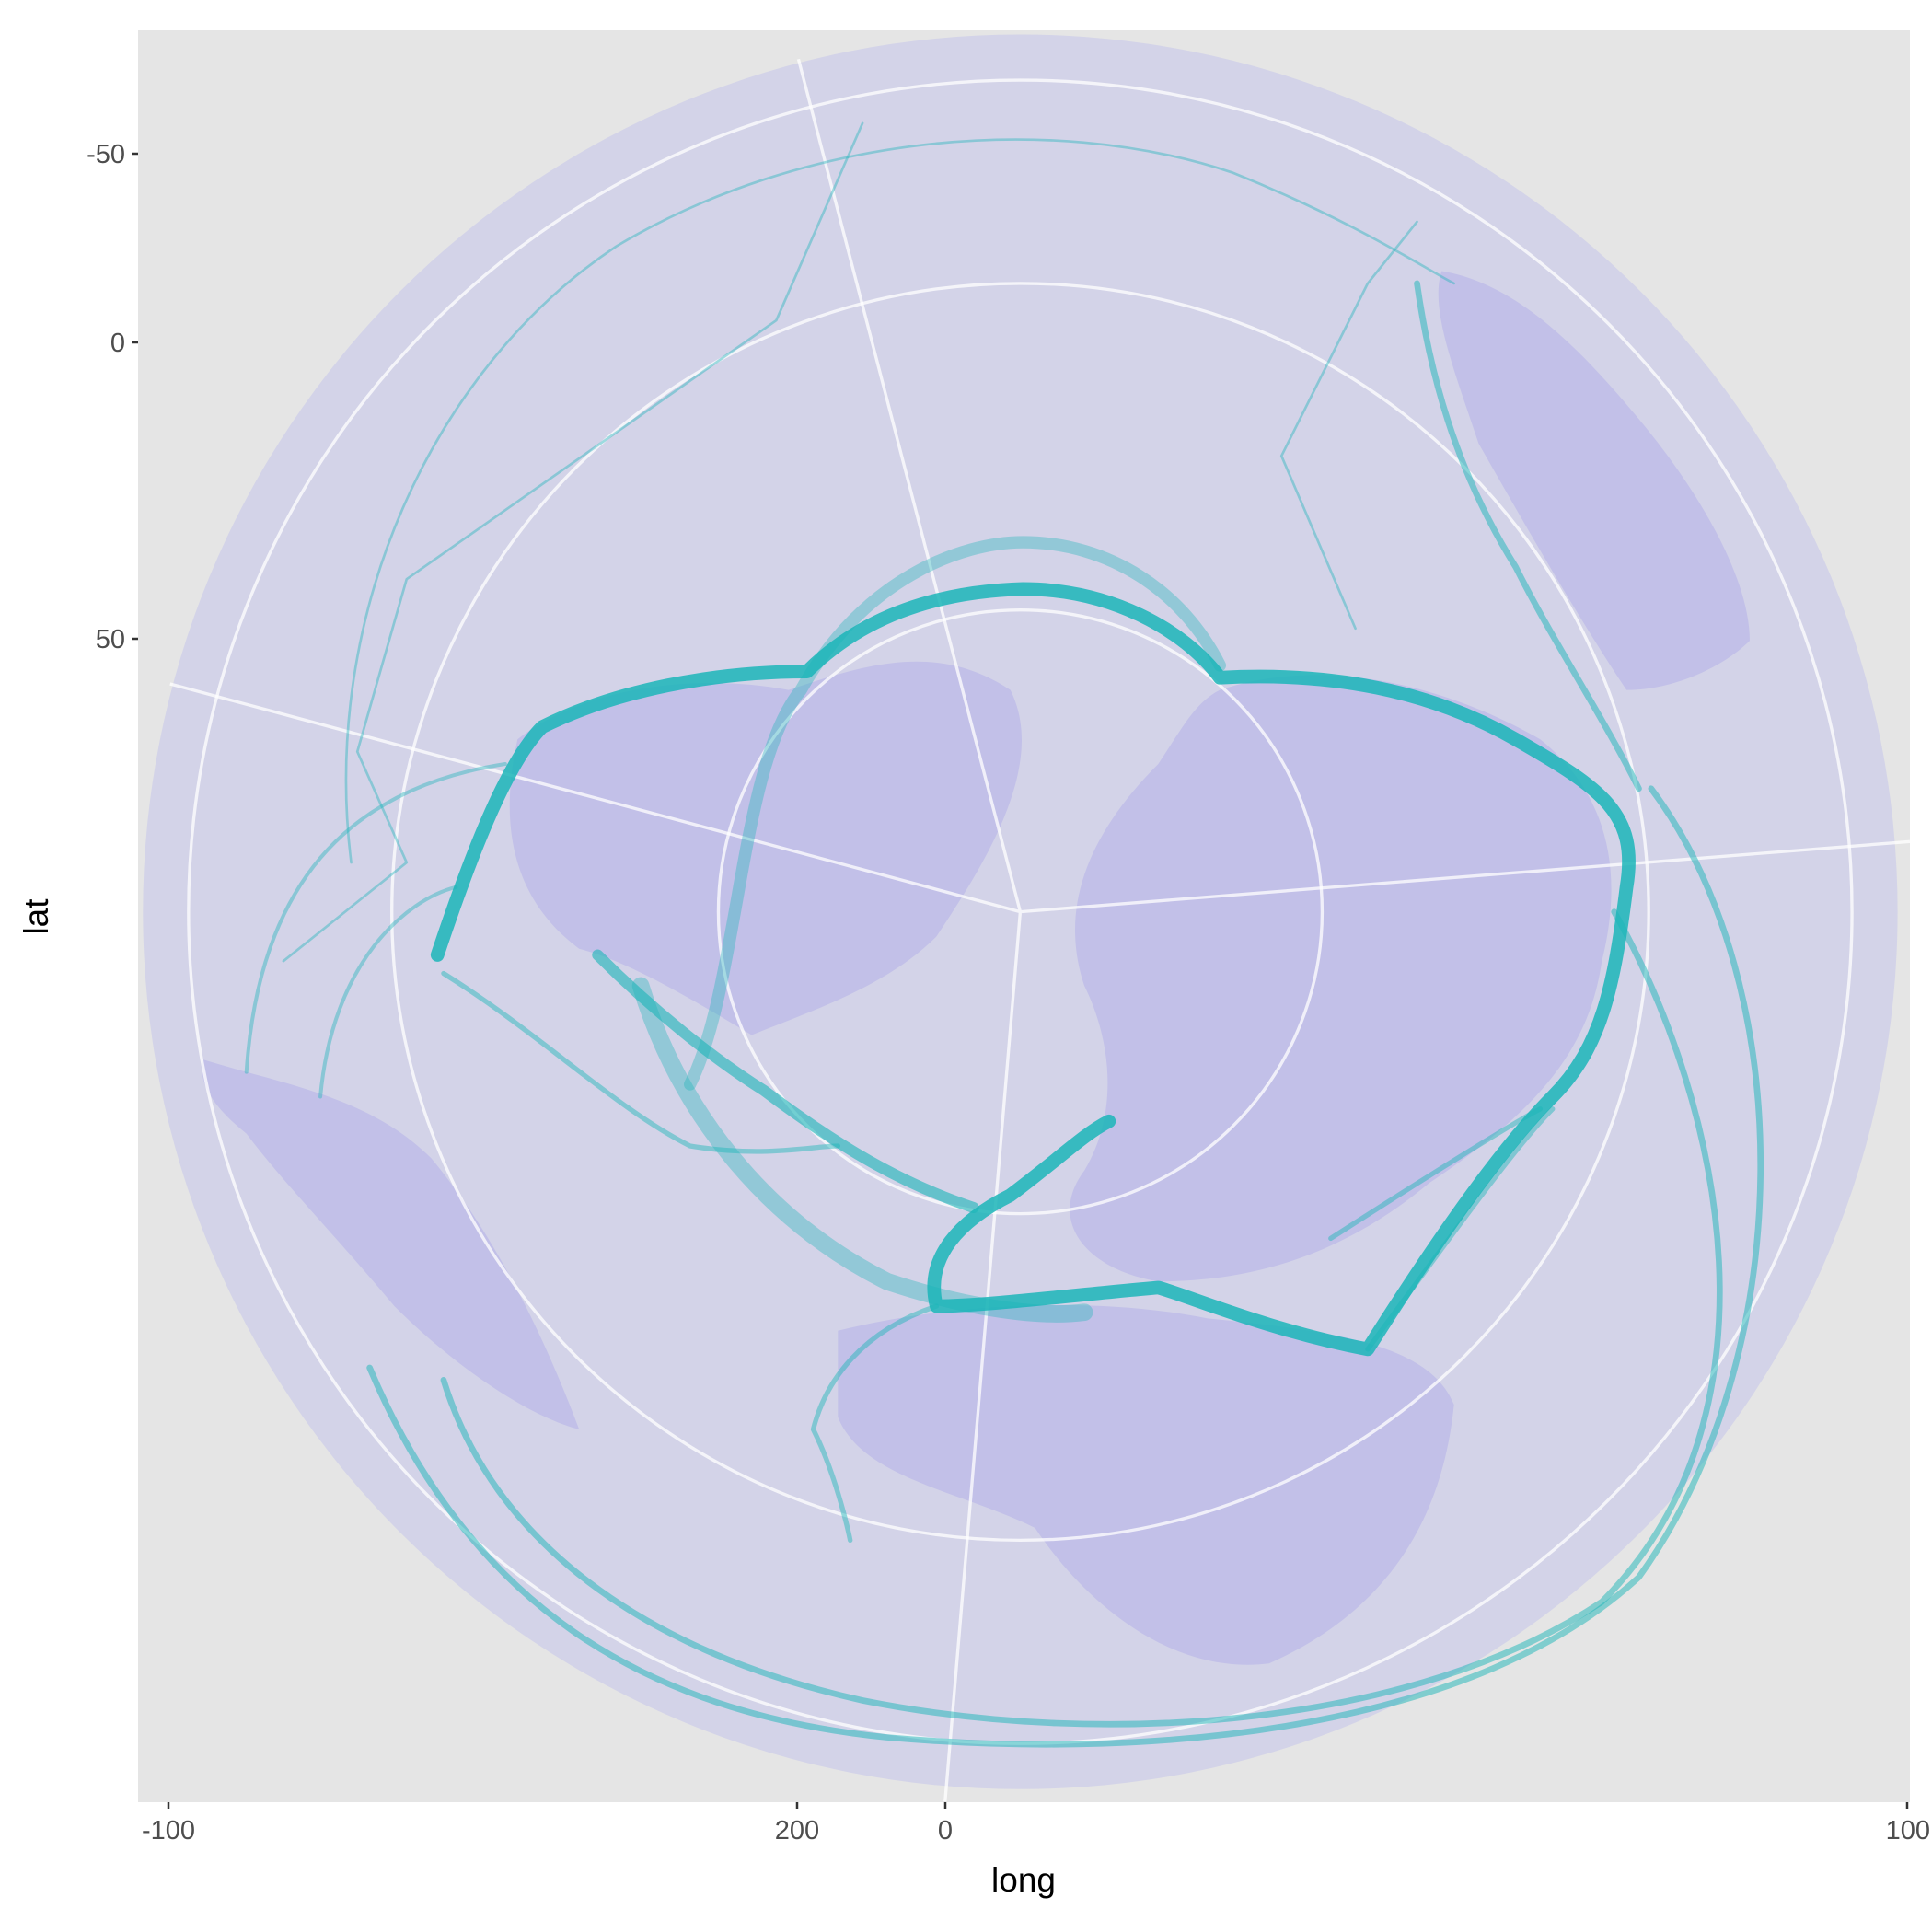  I want to click on x-tick-label: -100, so click(168, 1831).